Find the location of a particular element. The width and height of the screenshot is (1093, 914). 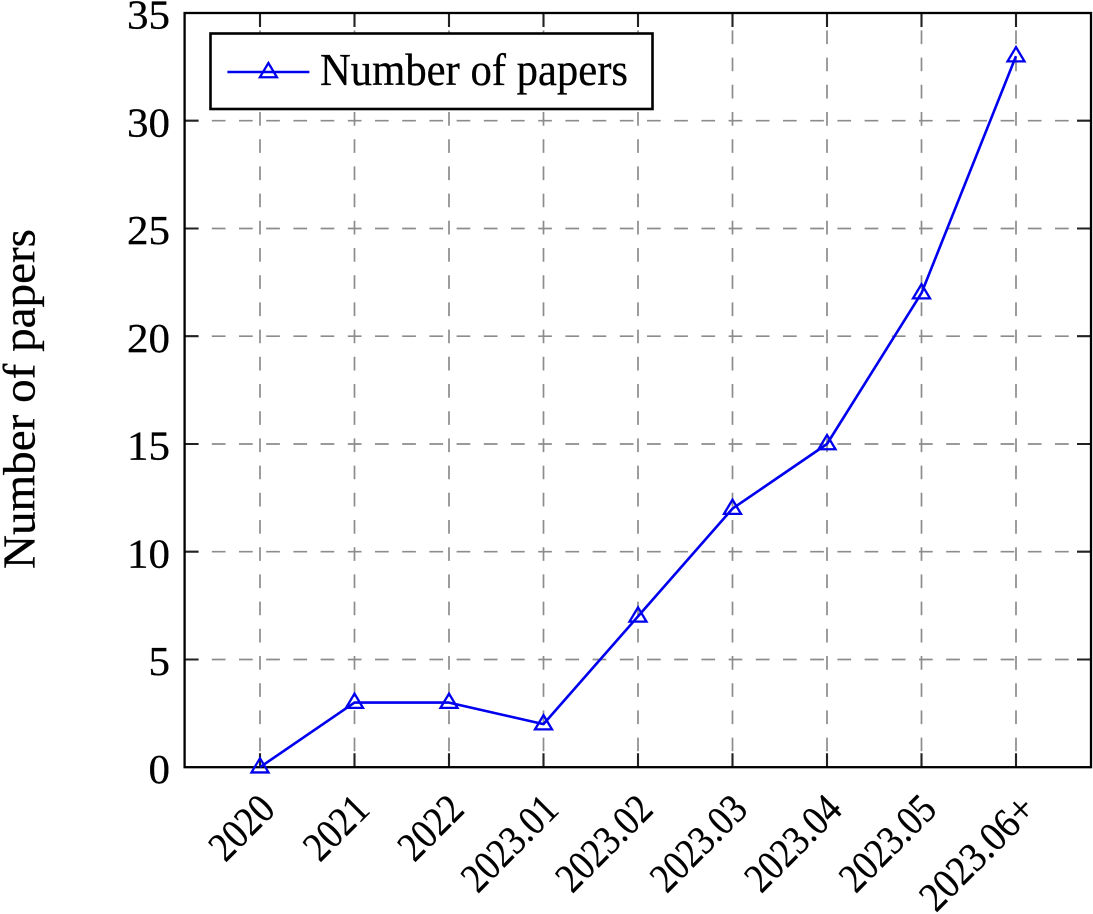

svg-text: 30 is located at coordinates (148, 122).